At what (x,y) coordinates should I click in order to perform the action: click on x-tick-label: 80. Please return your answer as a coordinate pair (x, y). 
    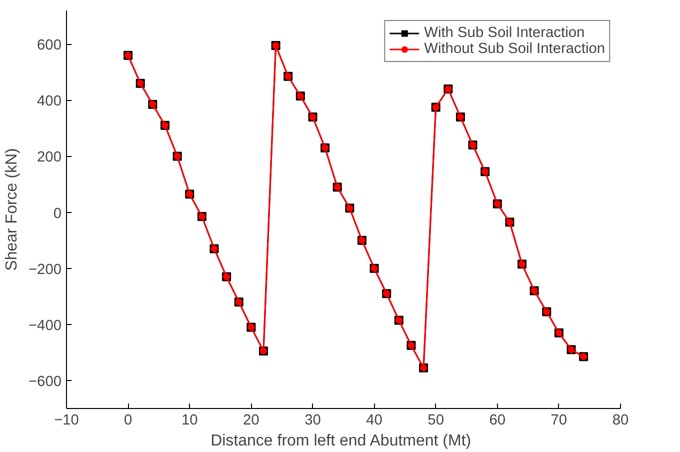
    Looking at the image, I should click on (620, 420).